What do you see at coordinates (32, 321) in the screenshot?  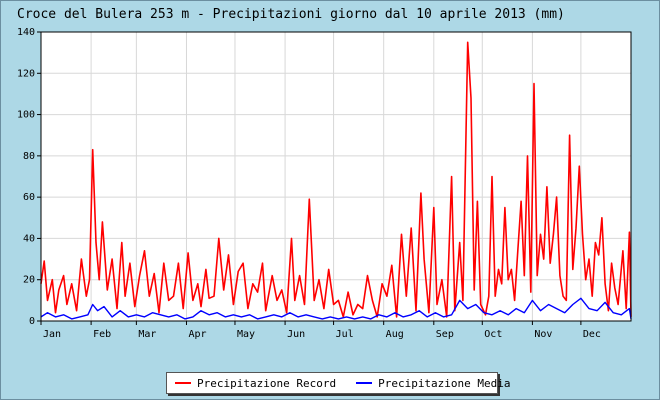 I see `y-tick-label: 0` at bounding box center [32, 321].